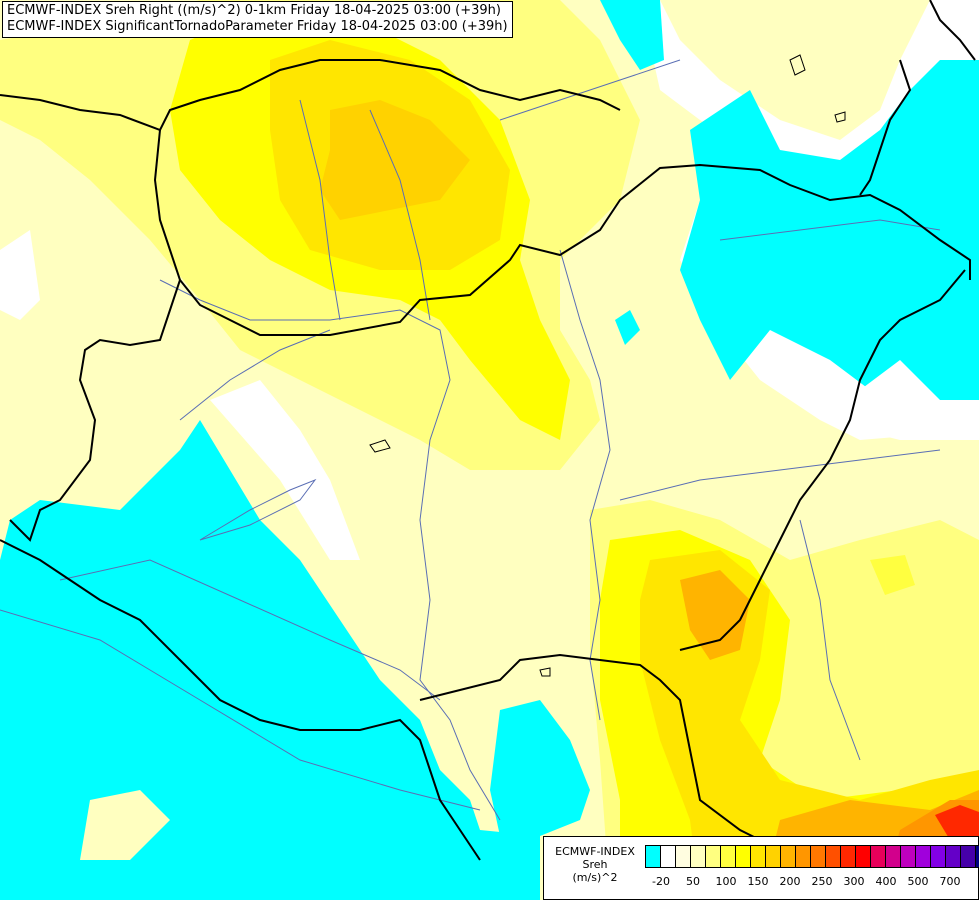 This screenshot has height=900, width=979. I want to click on legend-line-2: Sreh, so click(595, 864).